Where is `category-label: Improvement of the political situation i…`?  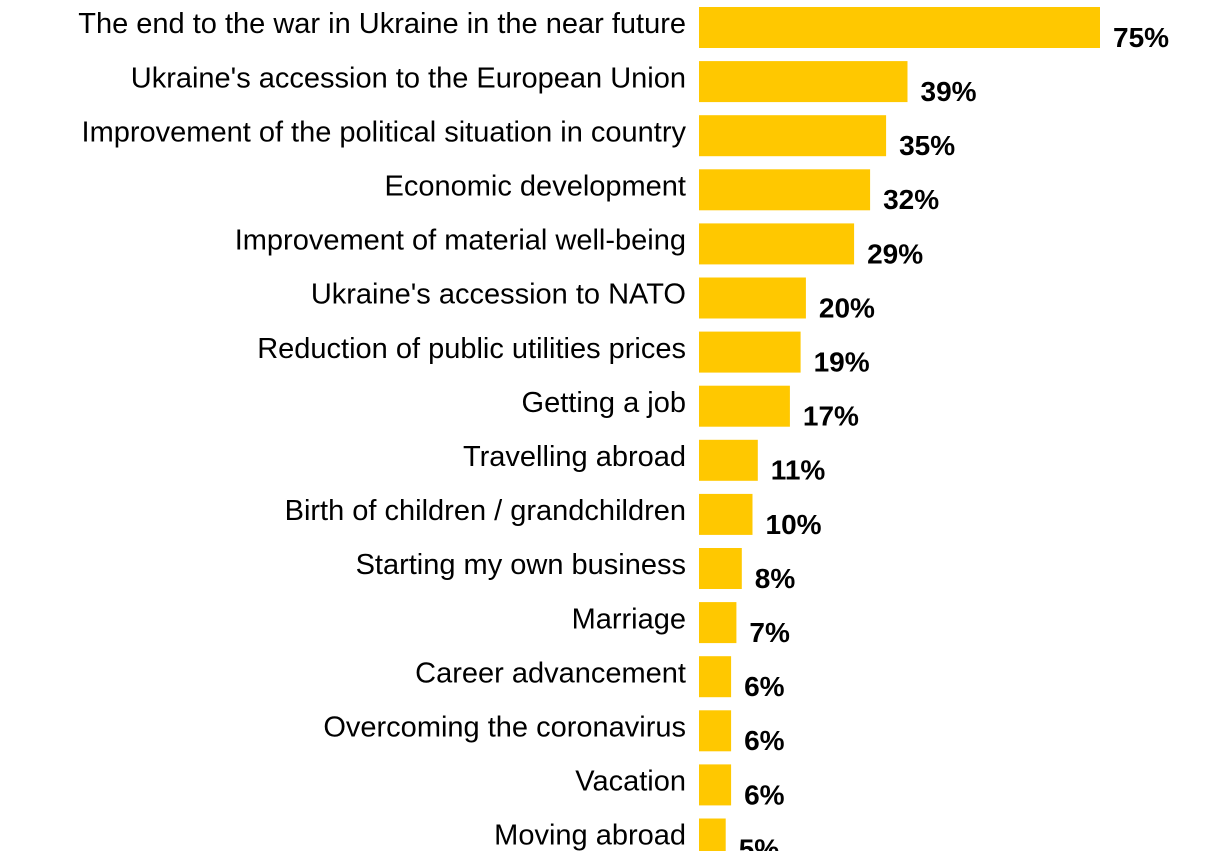 category-label: Improvement of the political situation i… is located at coordinates (384, 132).